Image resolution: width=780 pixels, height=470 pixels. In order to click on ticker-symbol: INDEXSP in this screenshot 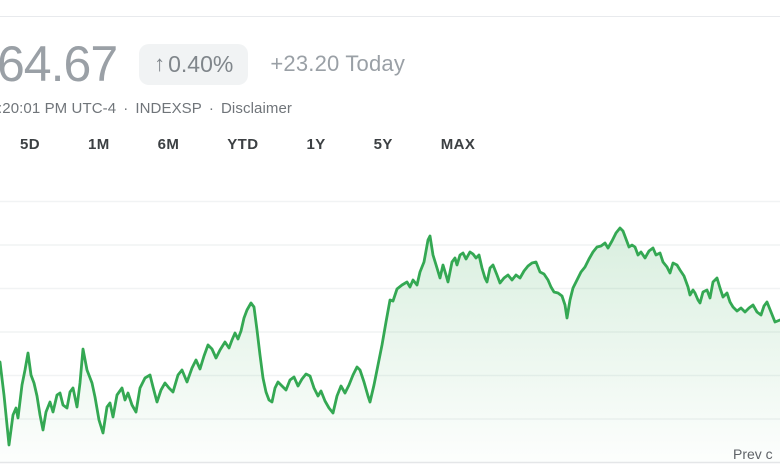, I will do `click(168, 108)`.